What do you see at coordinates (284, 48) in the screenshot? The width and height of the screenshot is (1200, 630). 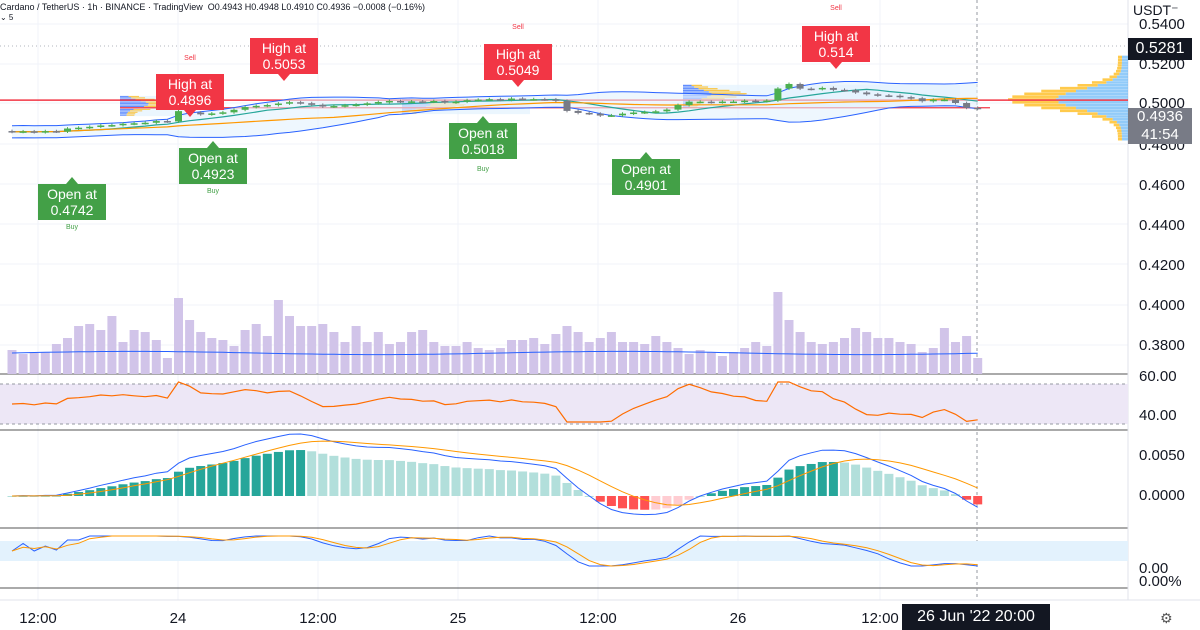 I see `high-annotation-2-text: High at` at bounding box center [284, 48].